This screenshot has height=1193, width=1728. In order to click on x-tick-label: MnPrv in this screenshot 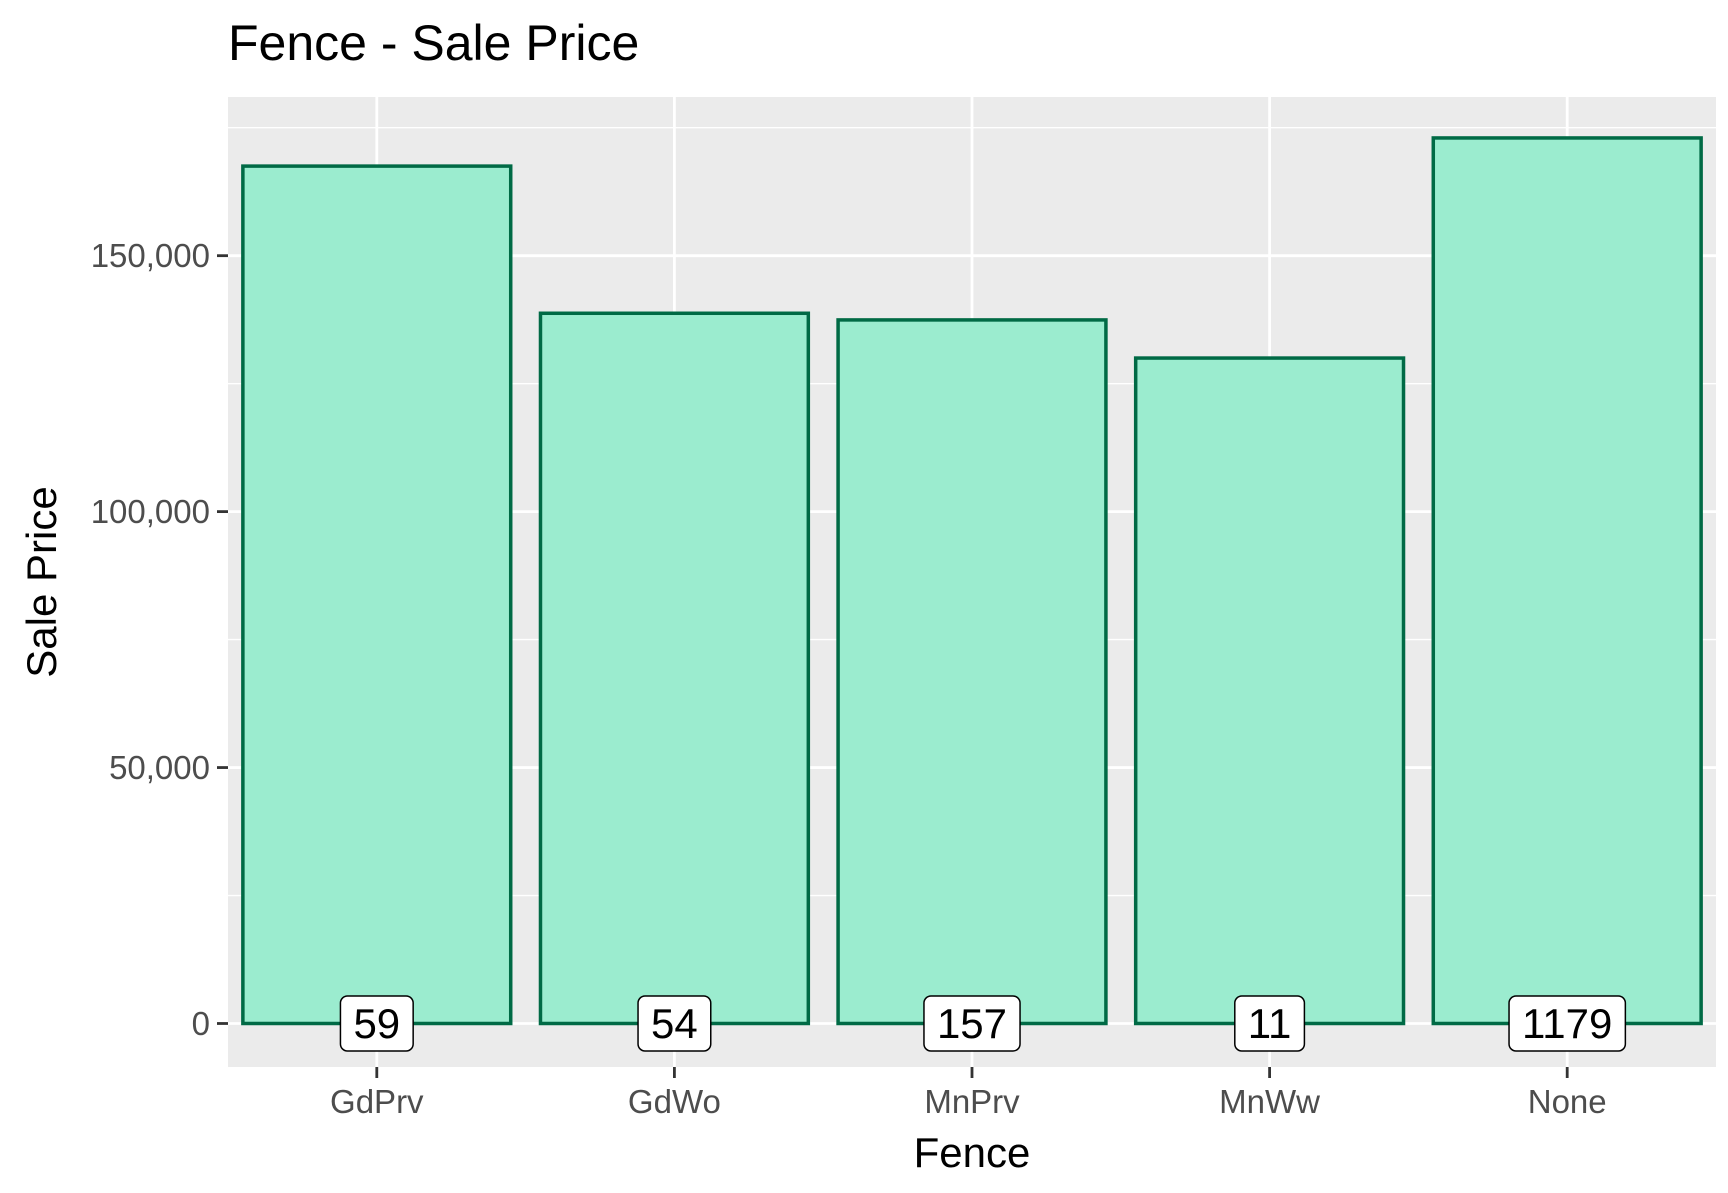, I will do `click(972, 1101)`.